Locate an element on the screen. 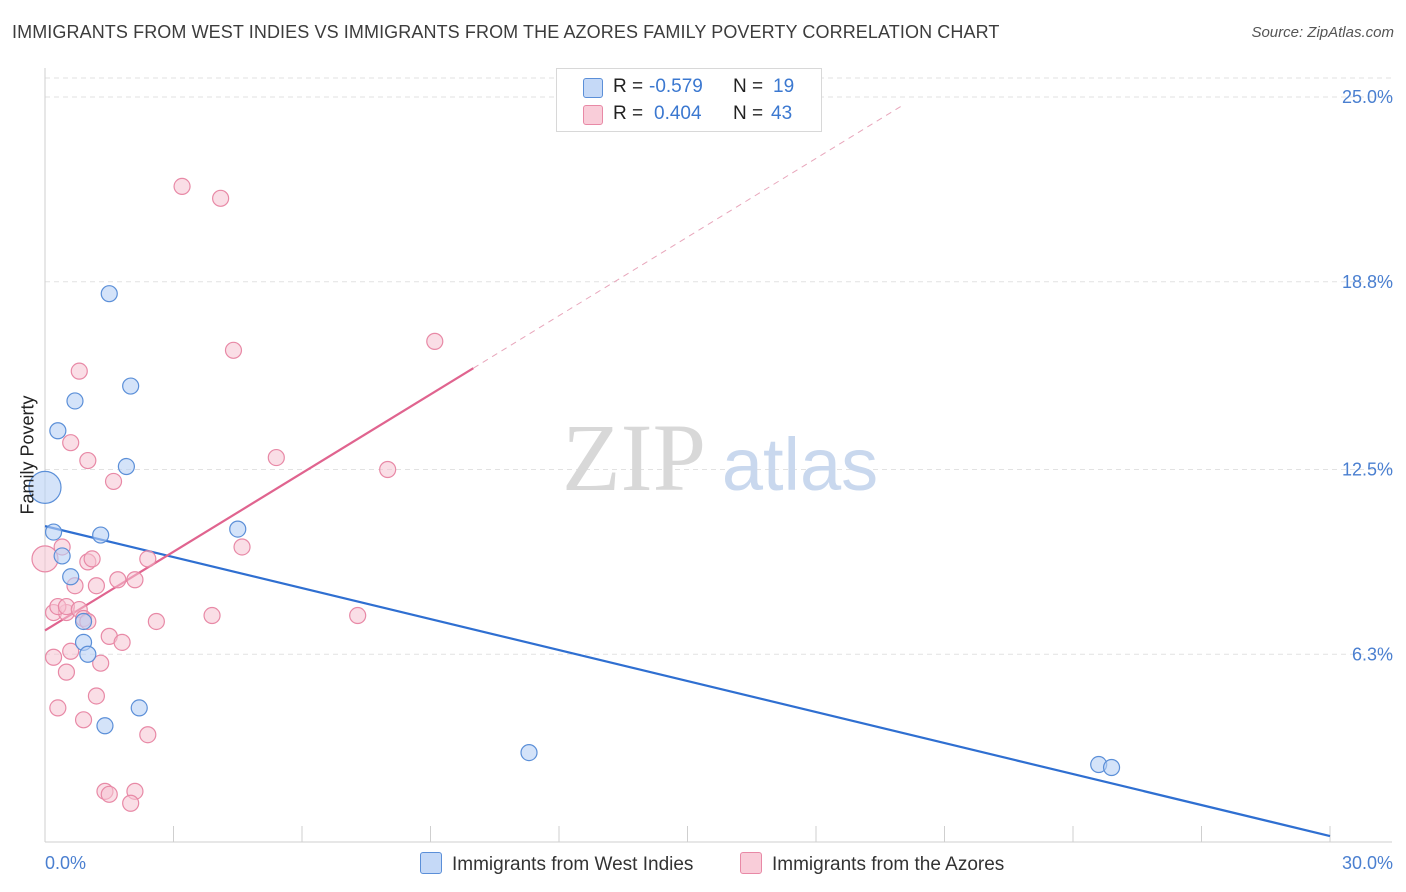 This screenshot has width=1406, height=892. correlation-legend: R = -0.579 N = 19 R = 0.404 N = 43 is located at coordinates (689, 100).